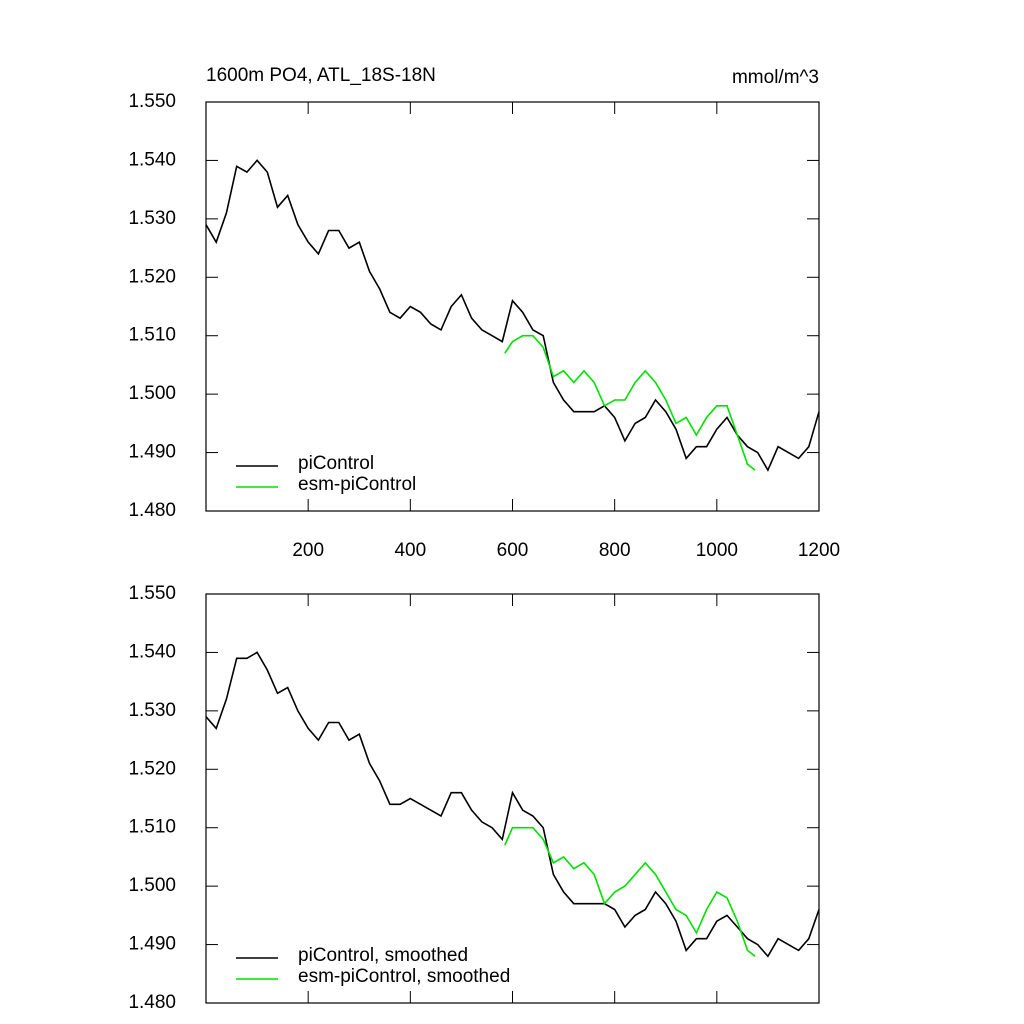 Image resolution: width=1024 pixels, height=1024 pixels. Describe the element at coordinates (513, 550) in the screenshot. I see `x-tick-label: 600` at that location.